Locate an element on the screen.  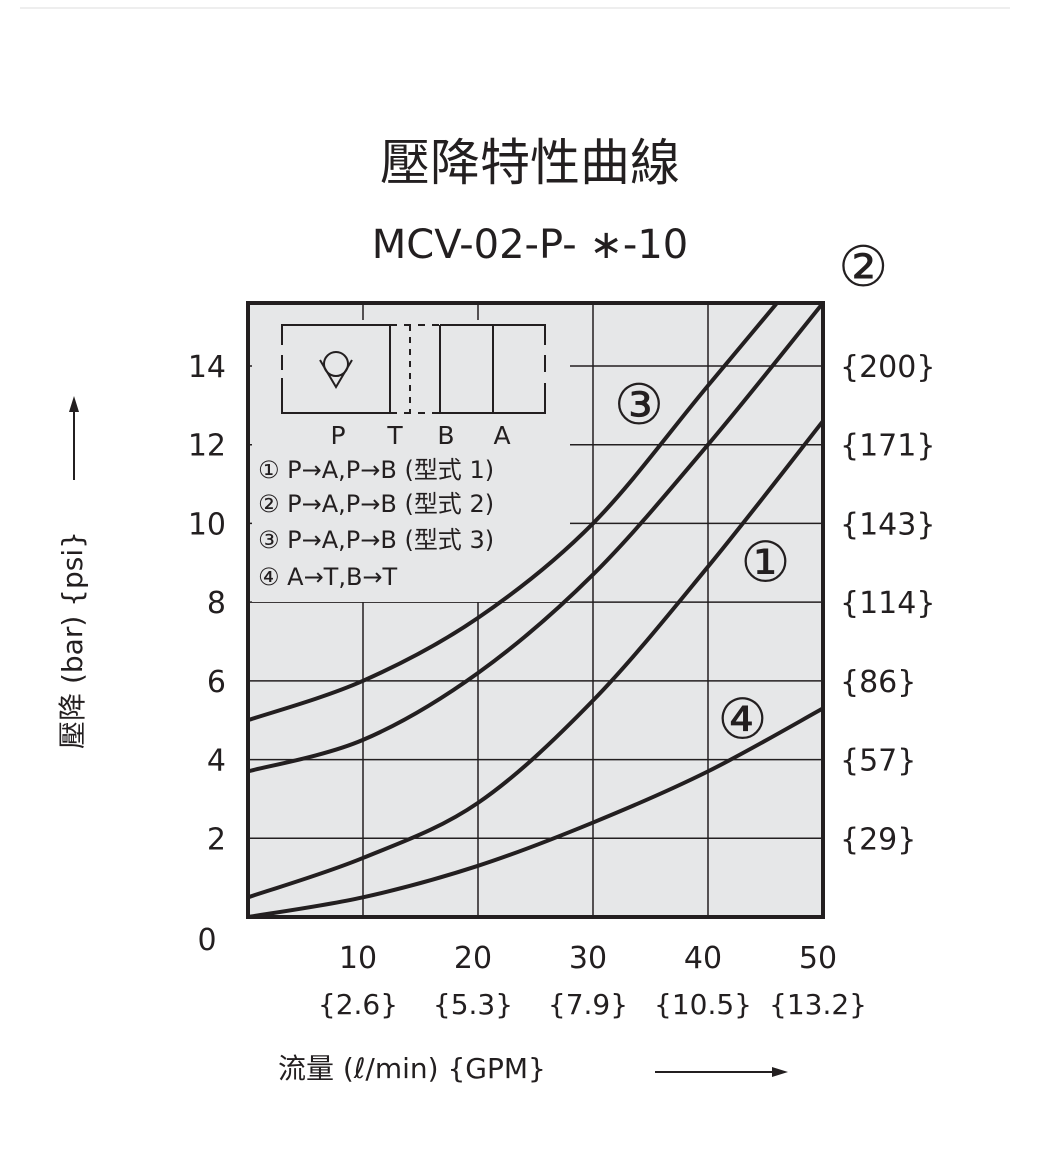
curve-label-1: ① is located at coordinates (765, 562).